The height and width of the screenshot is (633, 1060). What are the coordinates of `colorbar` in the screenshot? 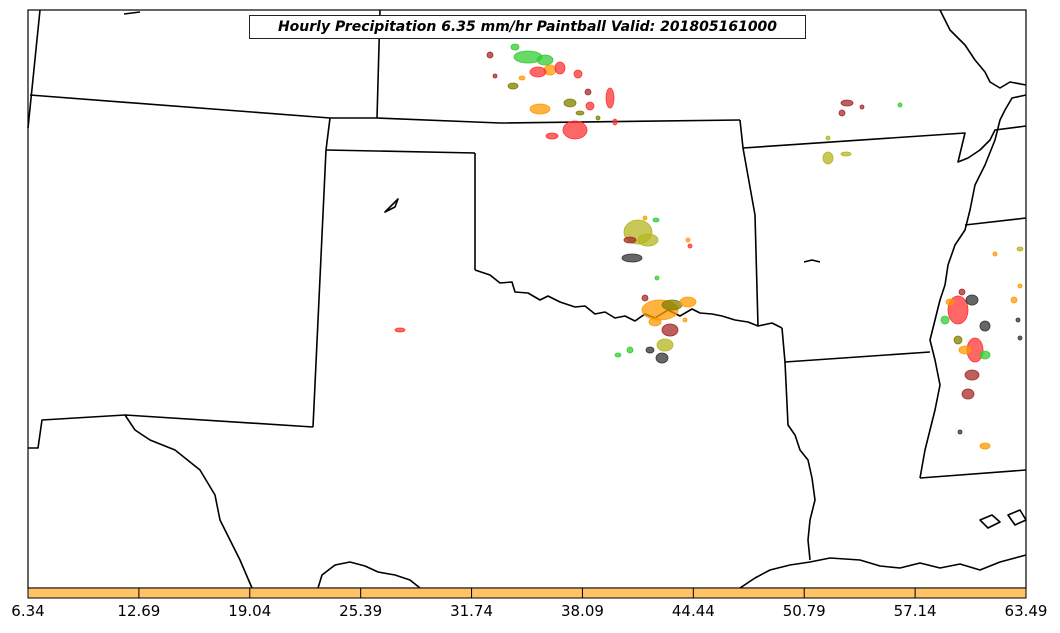 It's located at (527, 593).